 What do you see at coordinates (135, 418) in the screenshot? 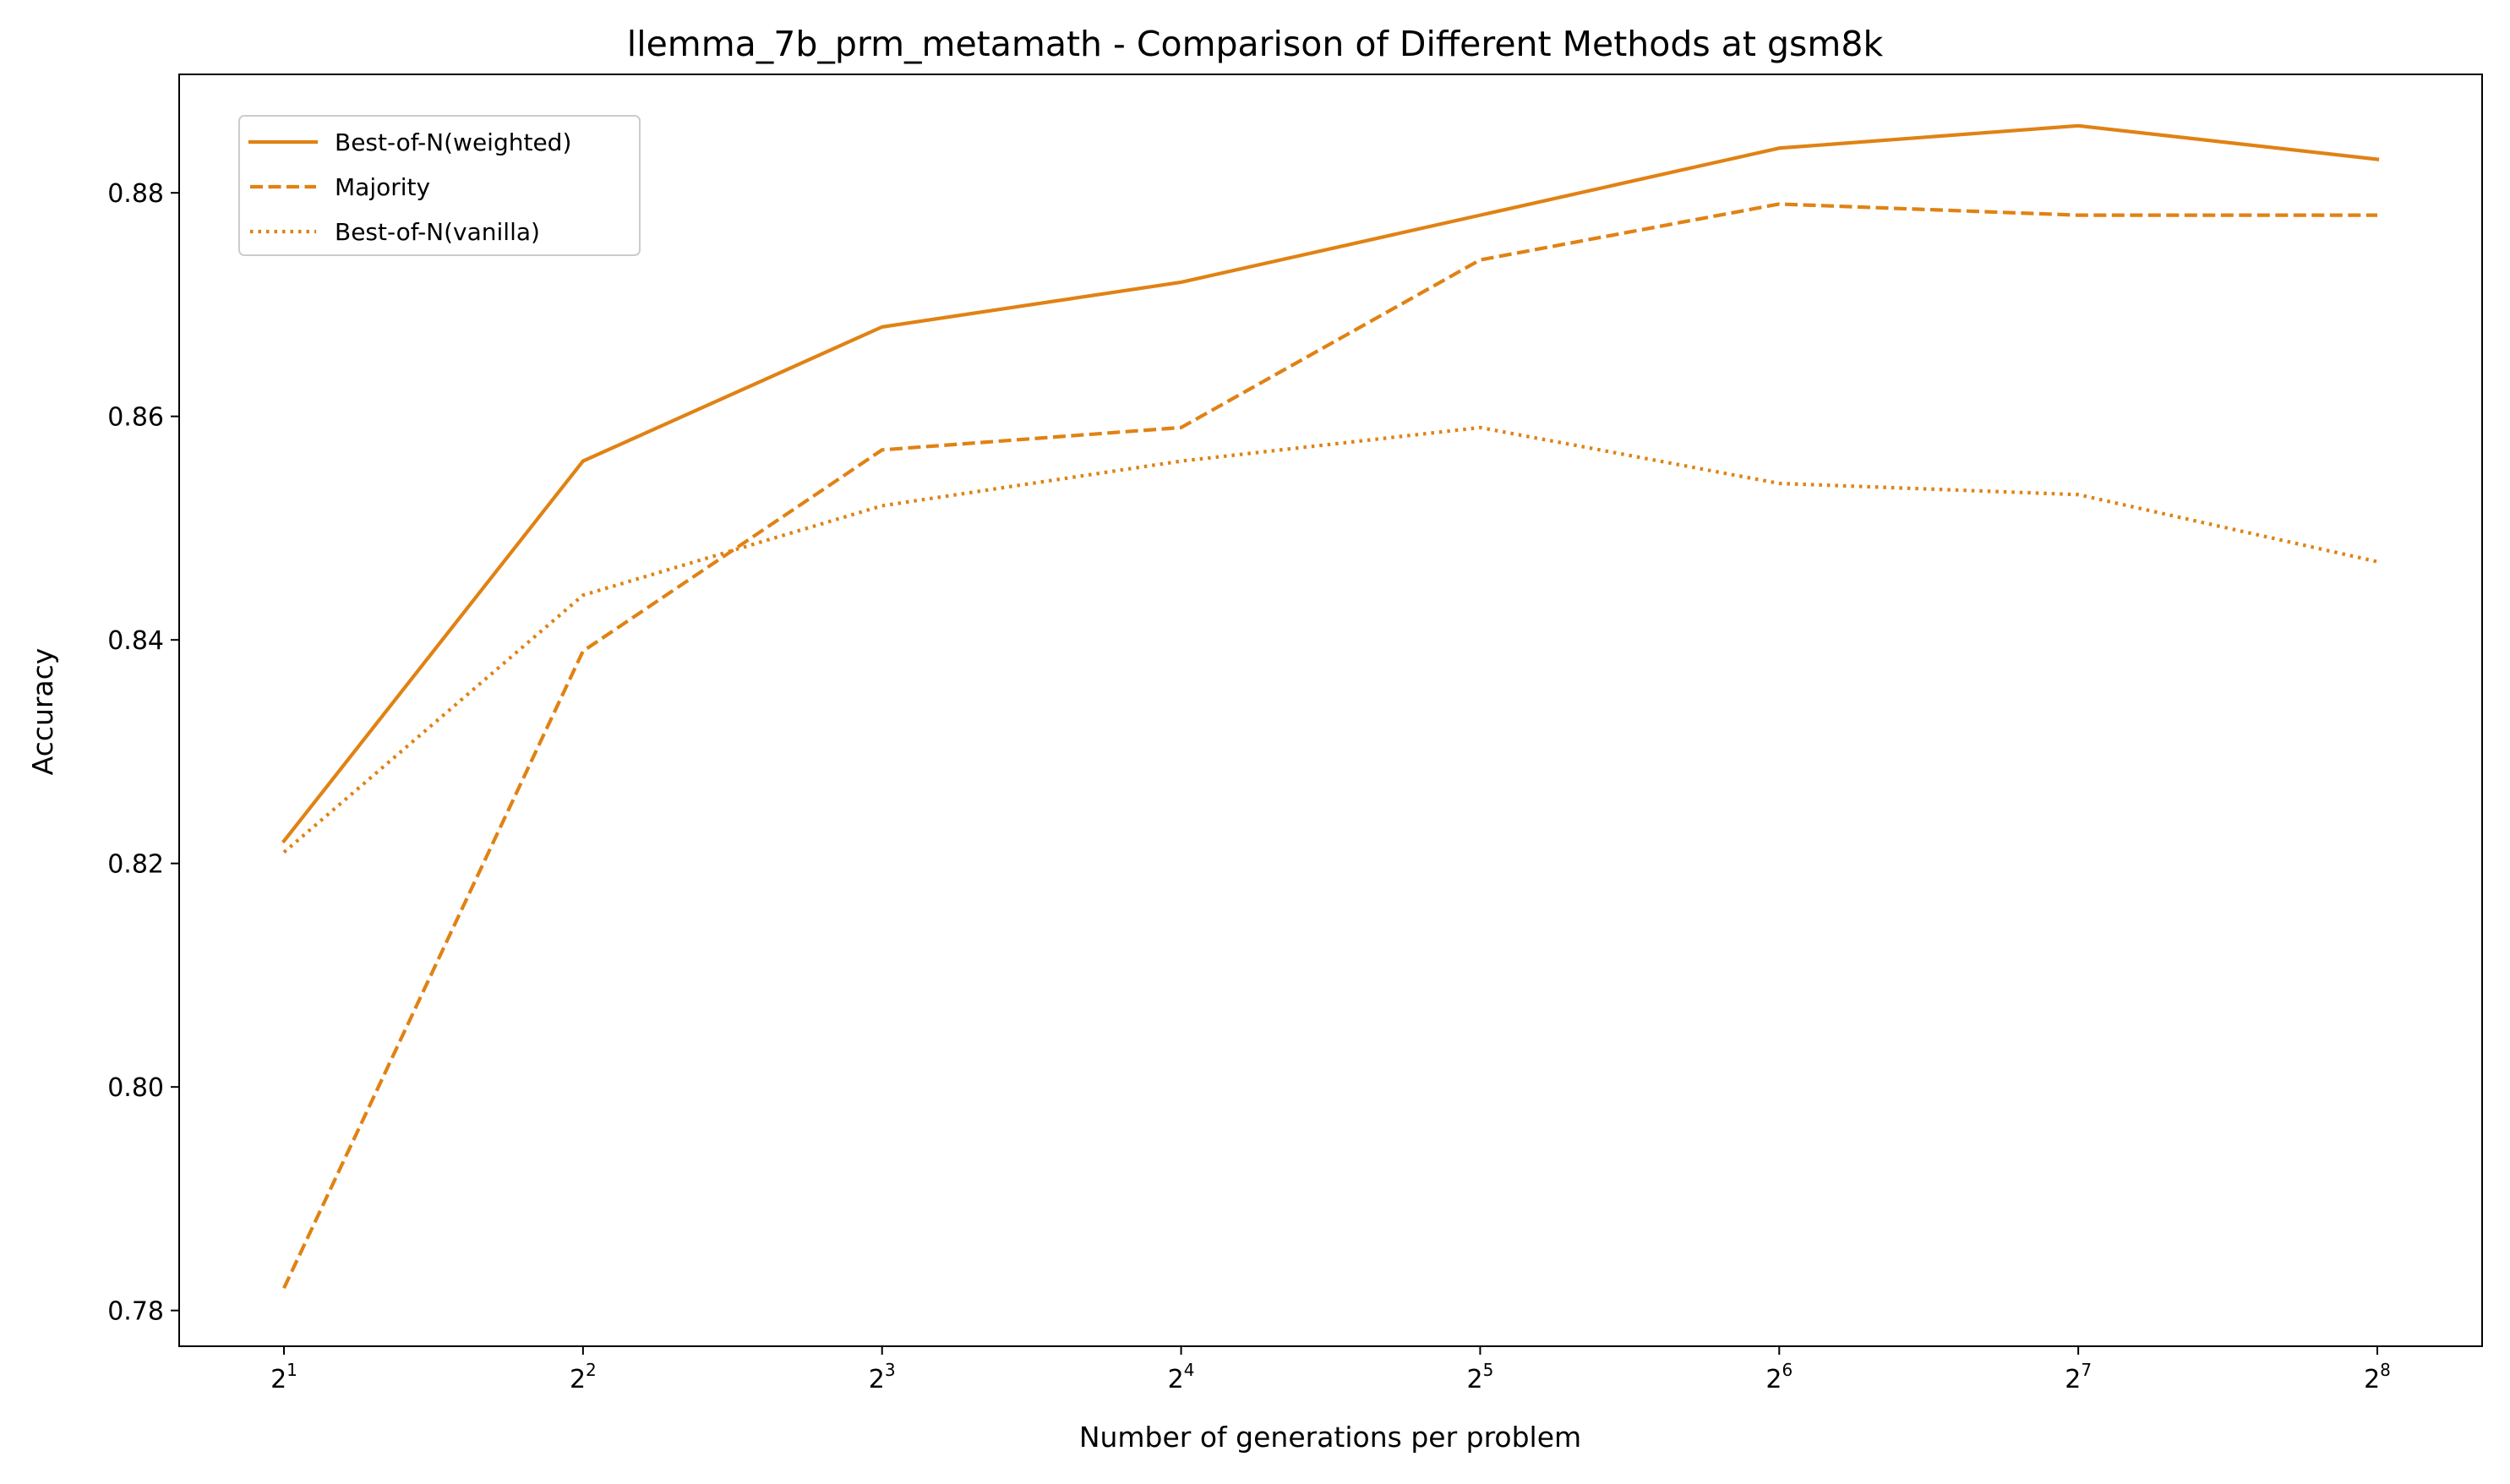
I see `y-tick-label: 0.86` at bounding box center [135, 418].